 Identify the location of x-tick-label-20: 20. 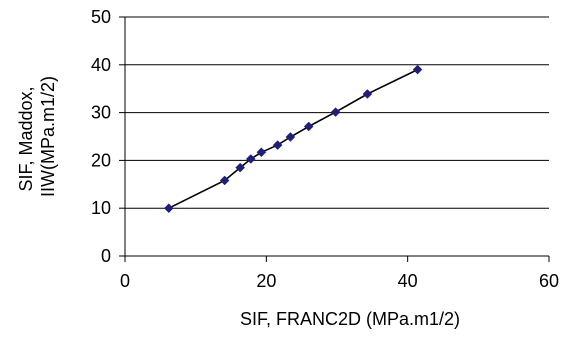
(266, 281).